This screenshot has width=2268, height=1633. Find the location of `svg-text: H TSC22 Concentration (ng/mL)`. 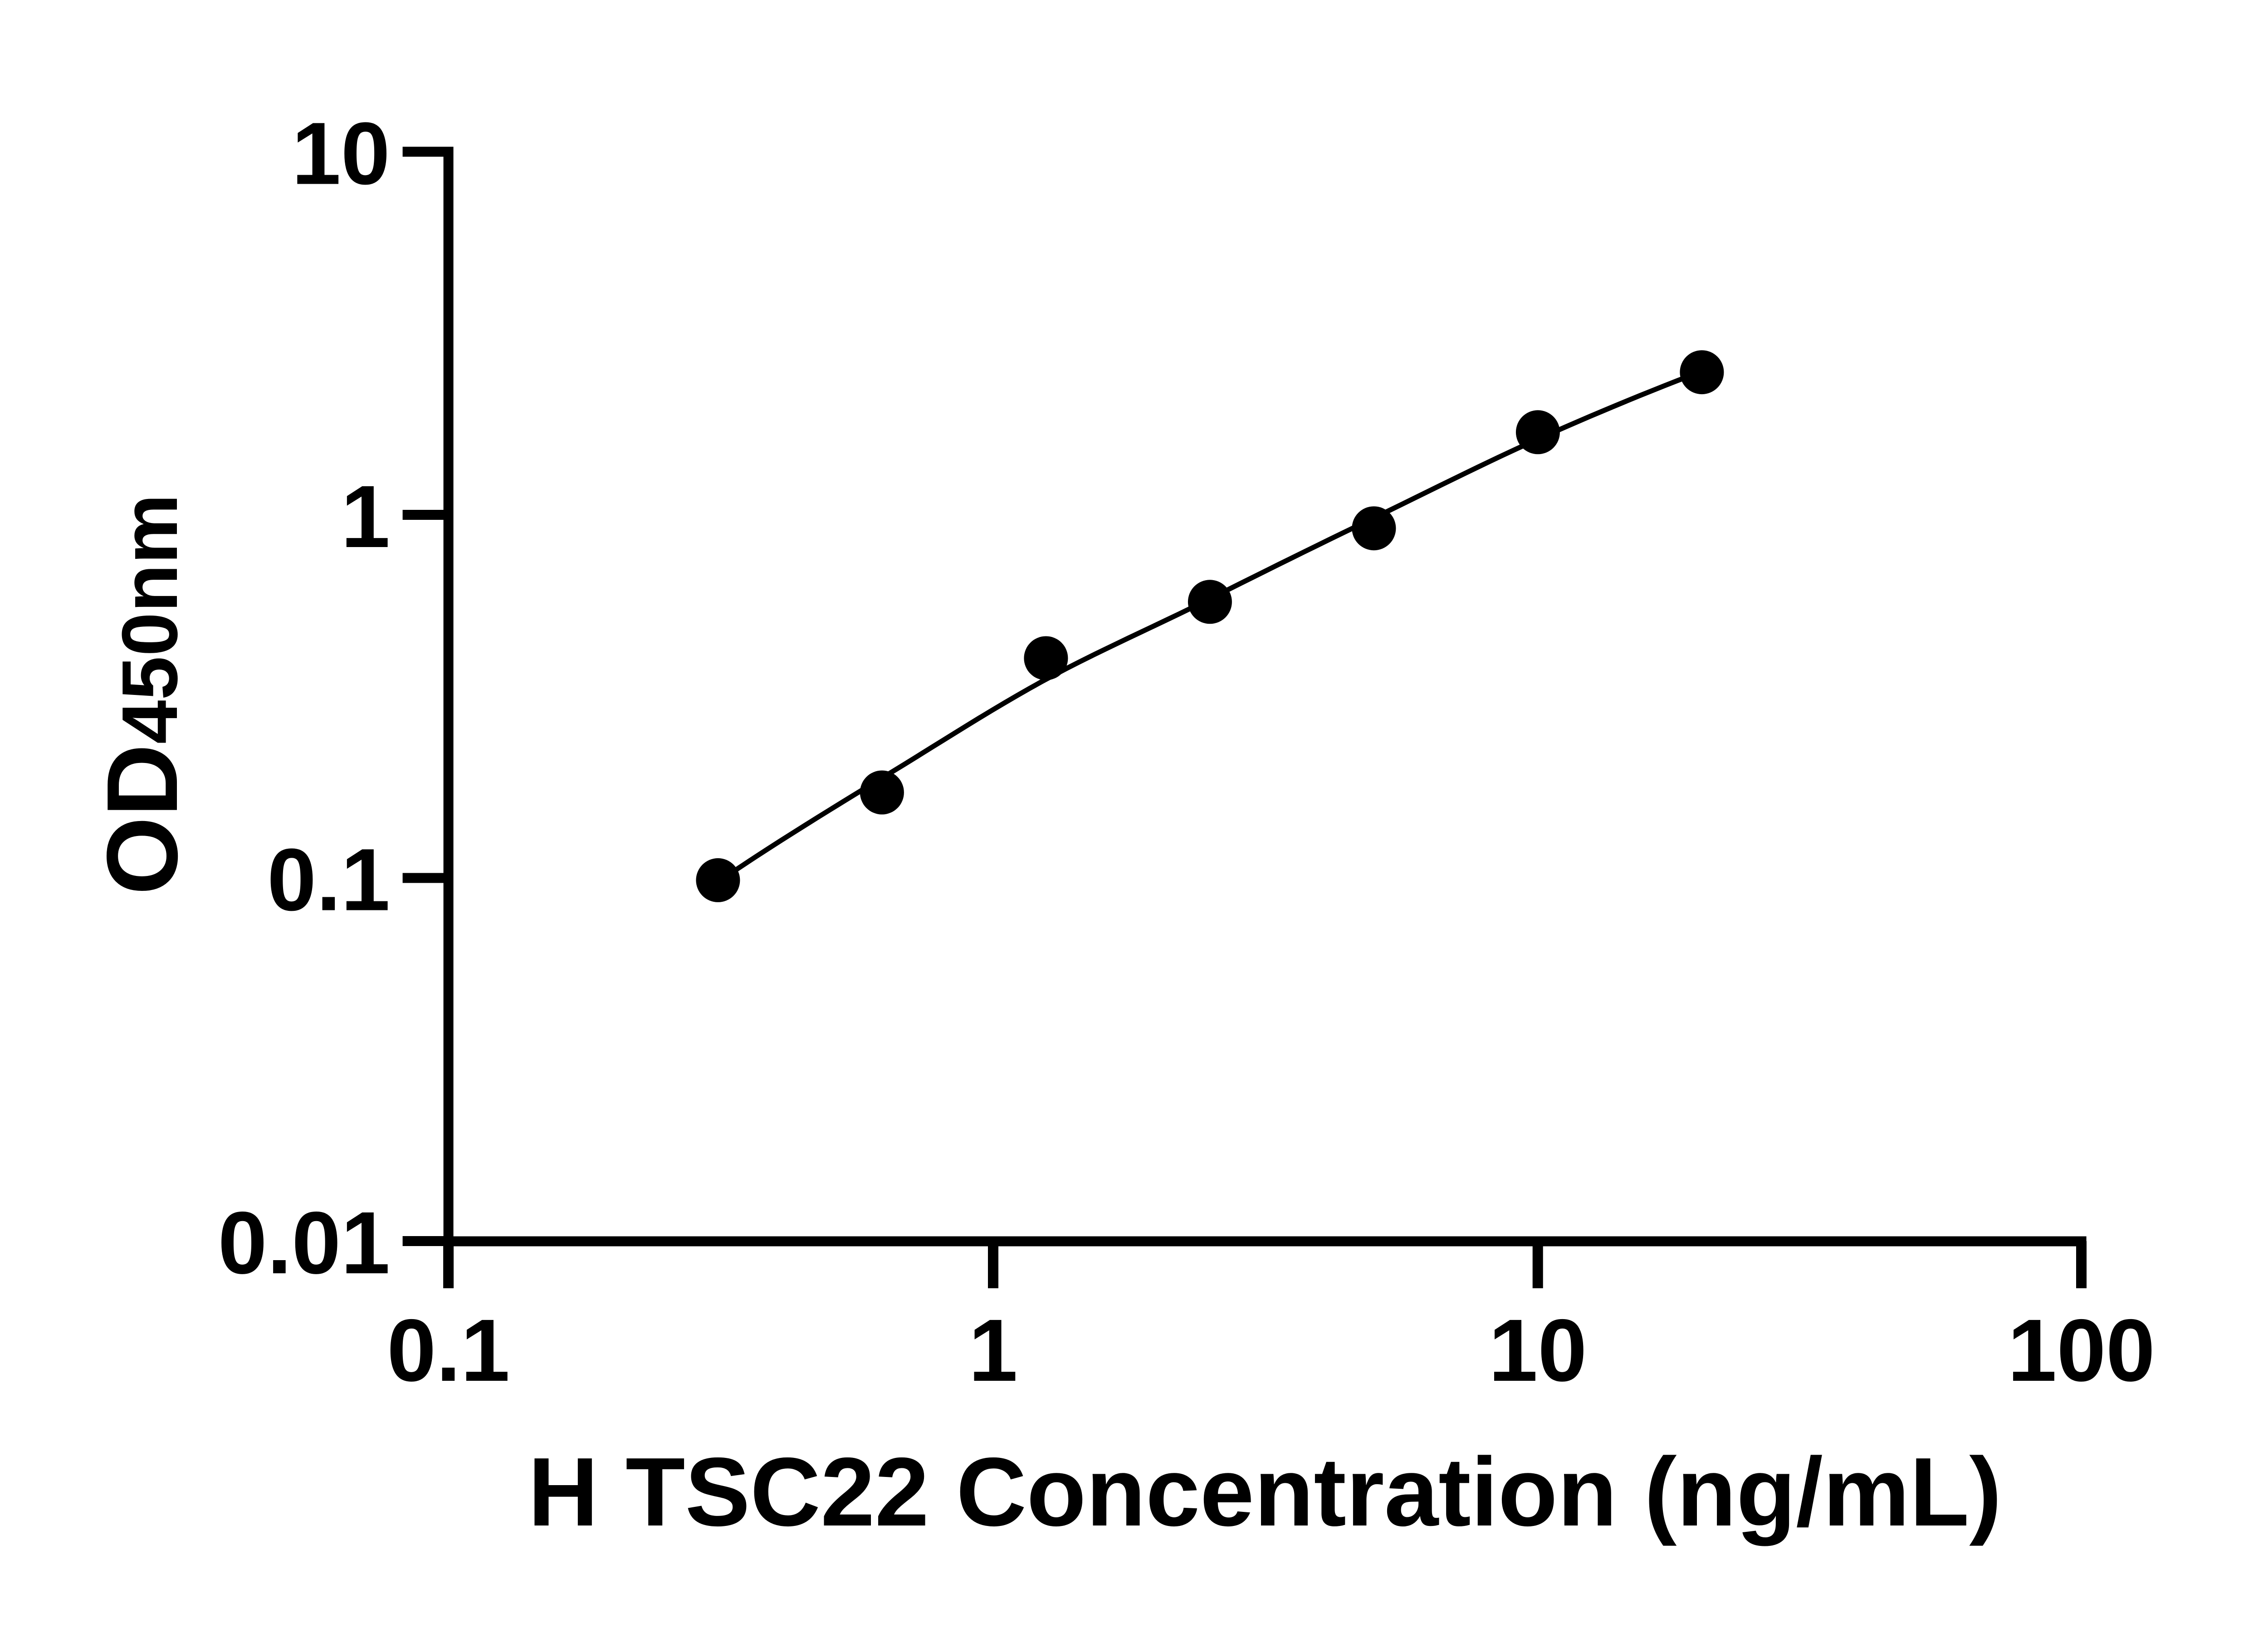

svg-text: H TSC22 Concentration (ng/mL) is located at coordinates (1265, 1491).